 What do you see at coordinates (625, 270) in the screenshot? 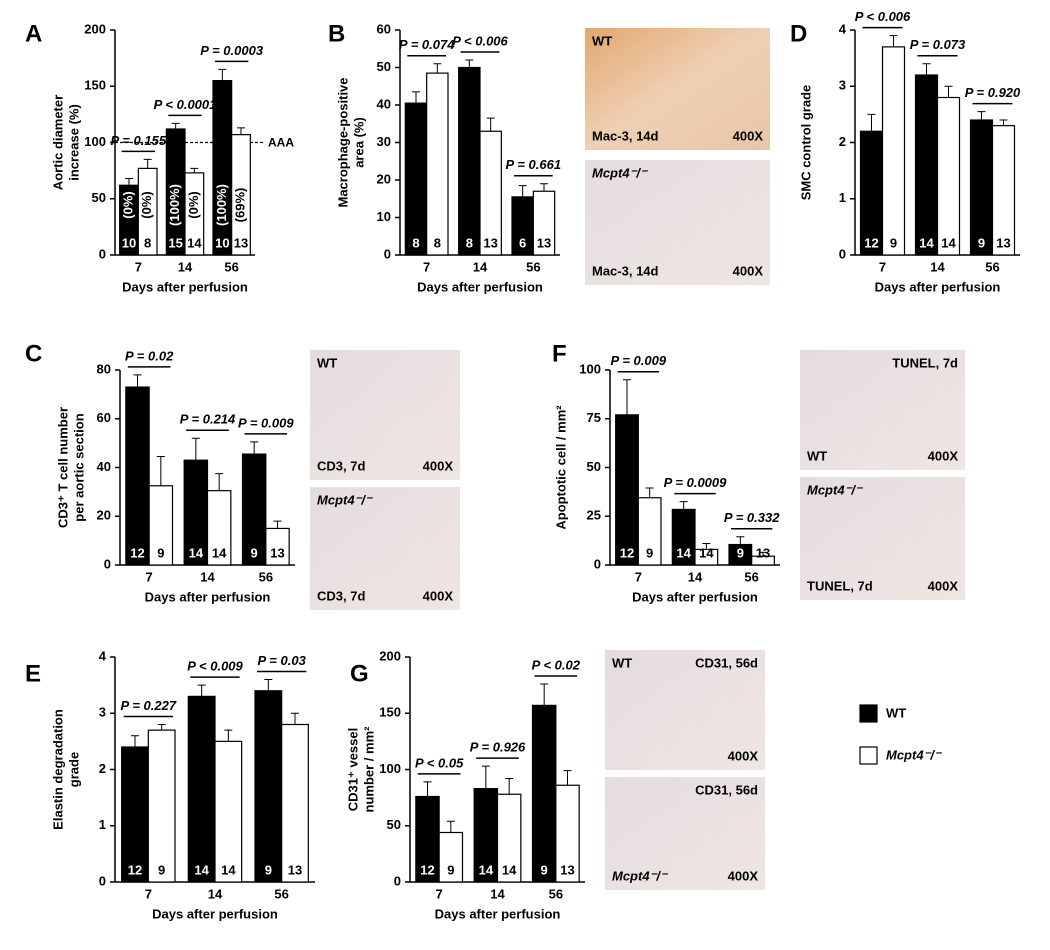
I see `micrograph-label: Mac-3, 14d` at bounding box center [625, 270].